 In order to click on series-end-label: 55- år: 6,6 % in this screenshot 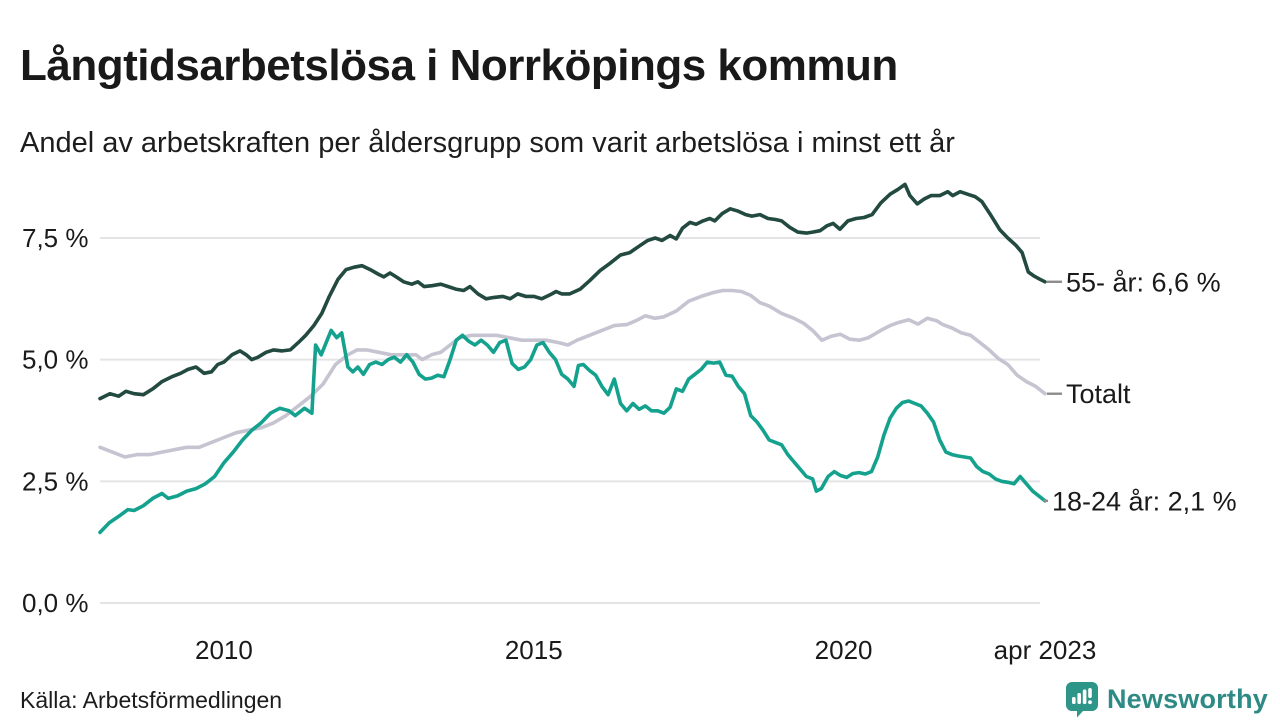, I will do `click(1143, 282)`.